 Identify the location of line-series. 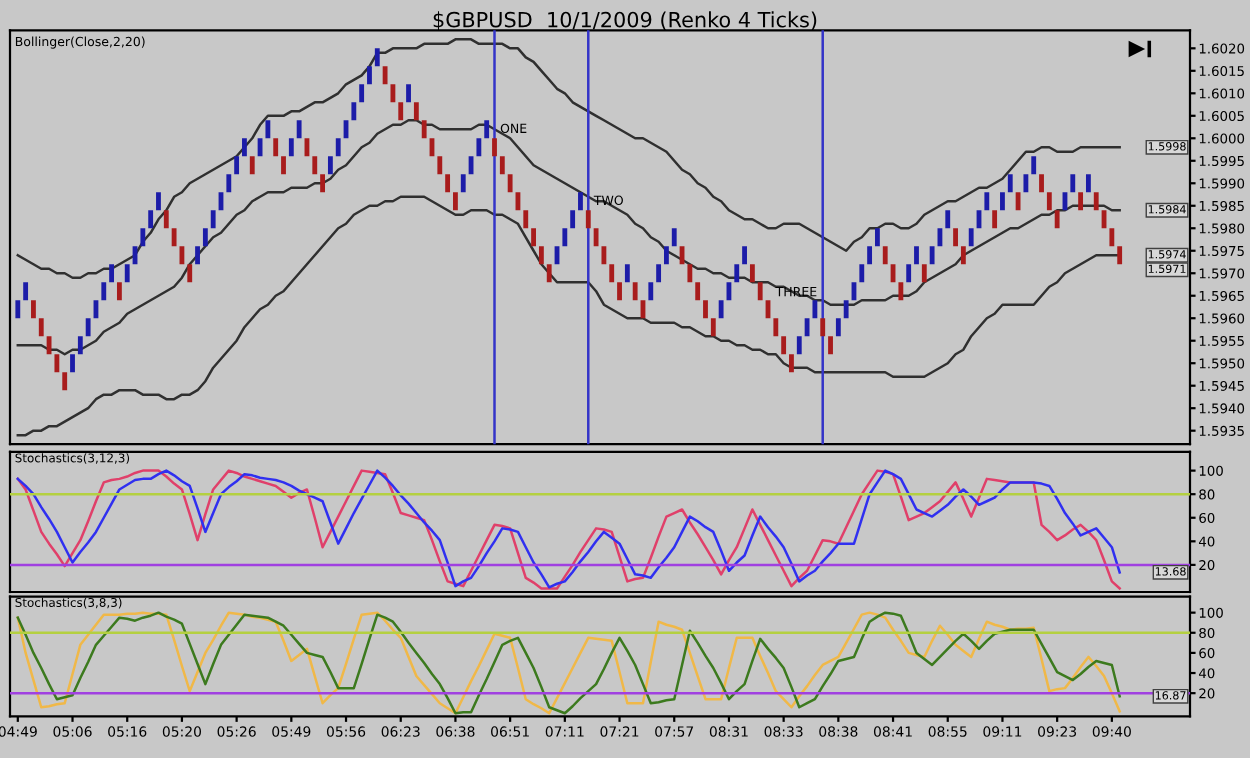
(568, 663).